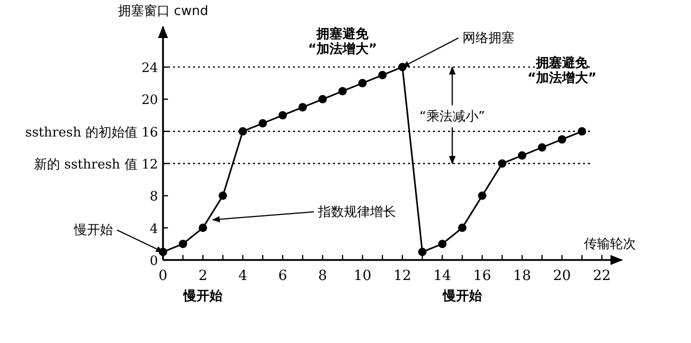 The image size is (691, 343). I want to click on annotation: 慢开始, so click(93, 230).